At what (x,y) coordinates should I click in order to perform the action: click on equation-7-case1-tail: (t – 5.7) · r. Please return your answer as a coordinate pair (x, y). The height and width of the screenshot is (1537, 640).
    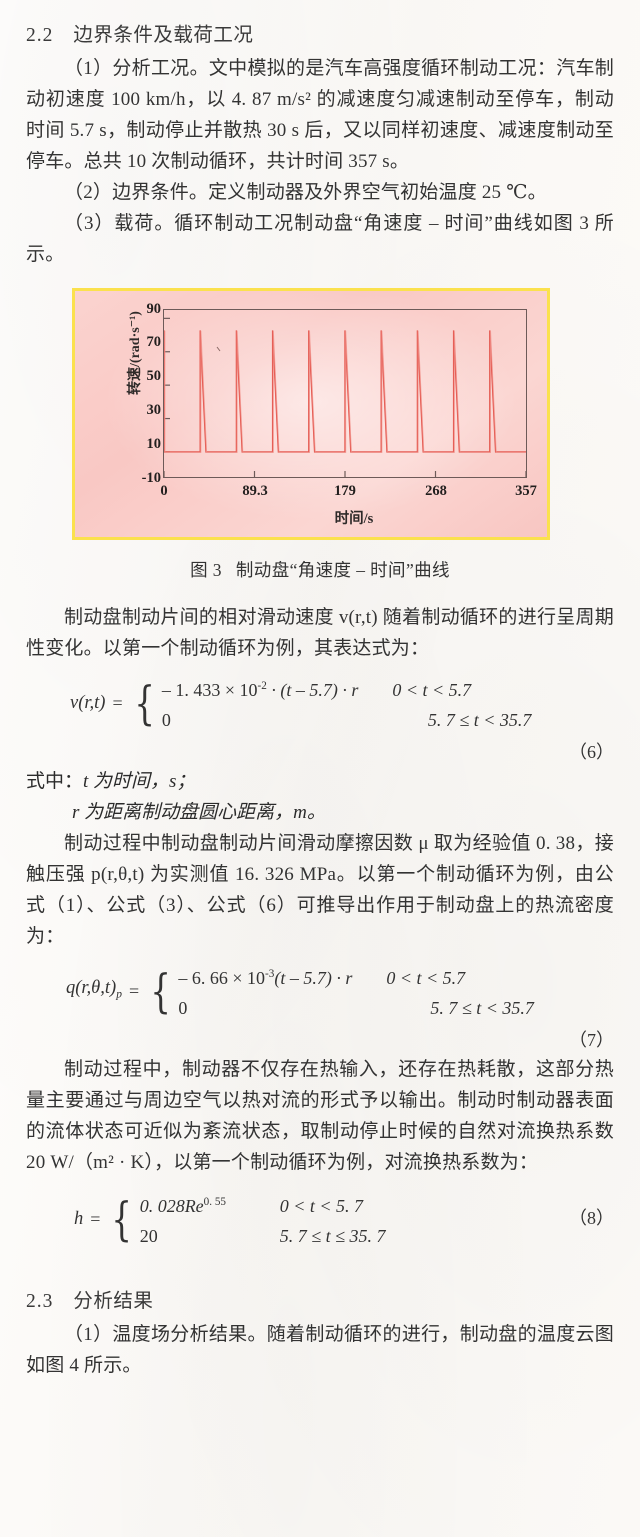
    Looking at the image, I should click on (313, 978).